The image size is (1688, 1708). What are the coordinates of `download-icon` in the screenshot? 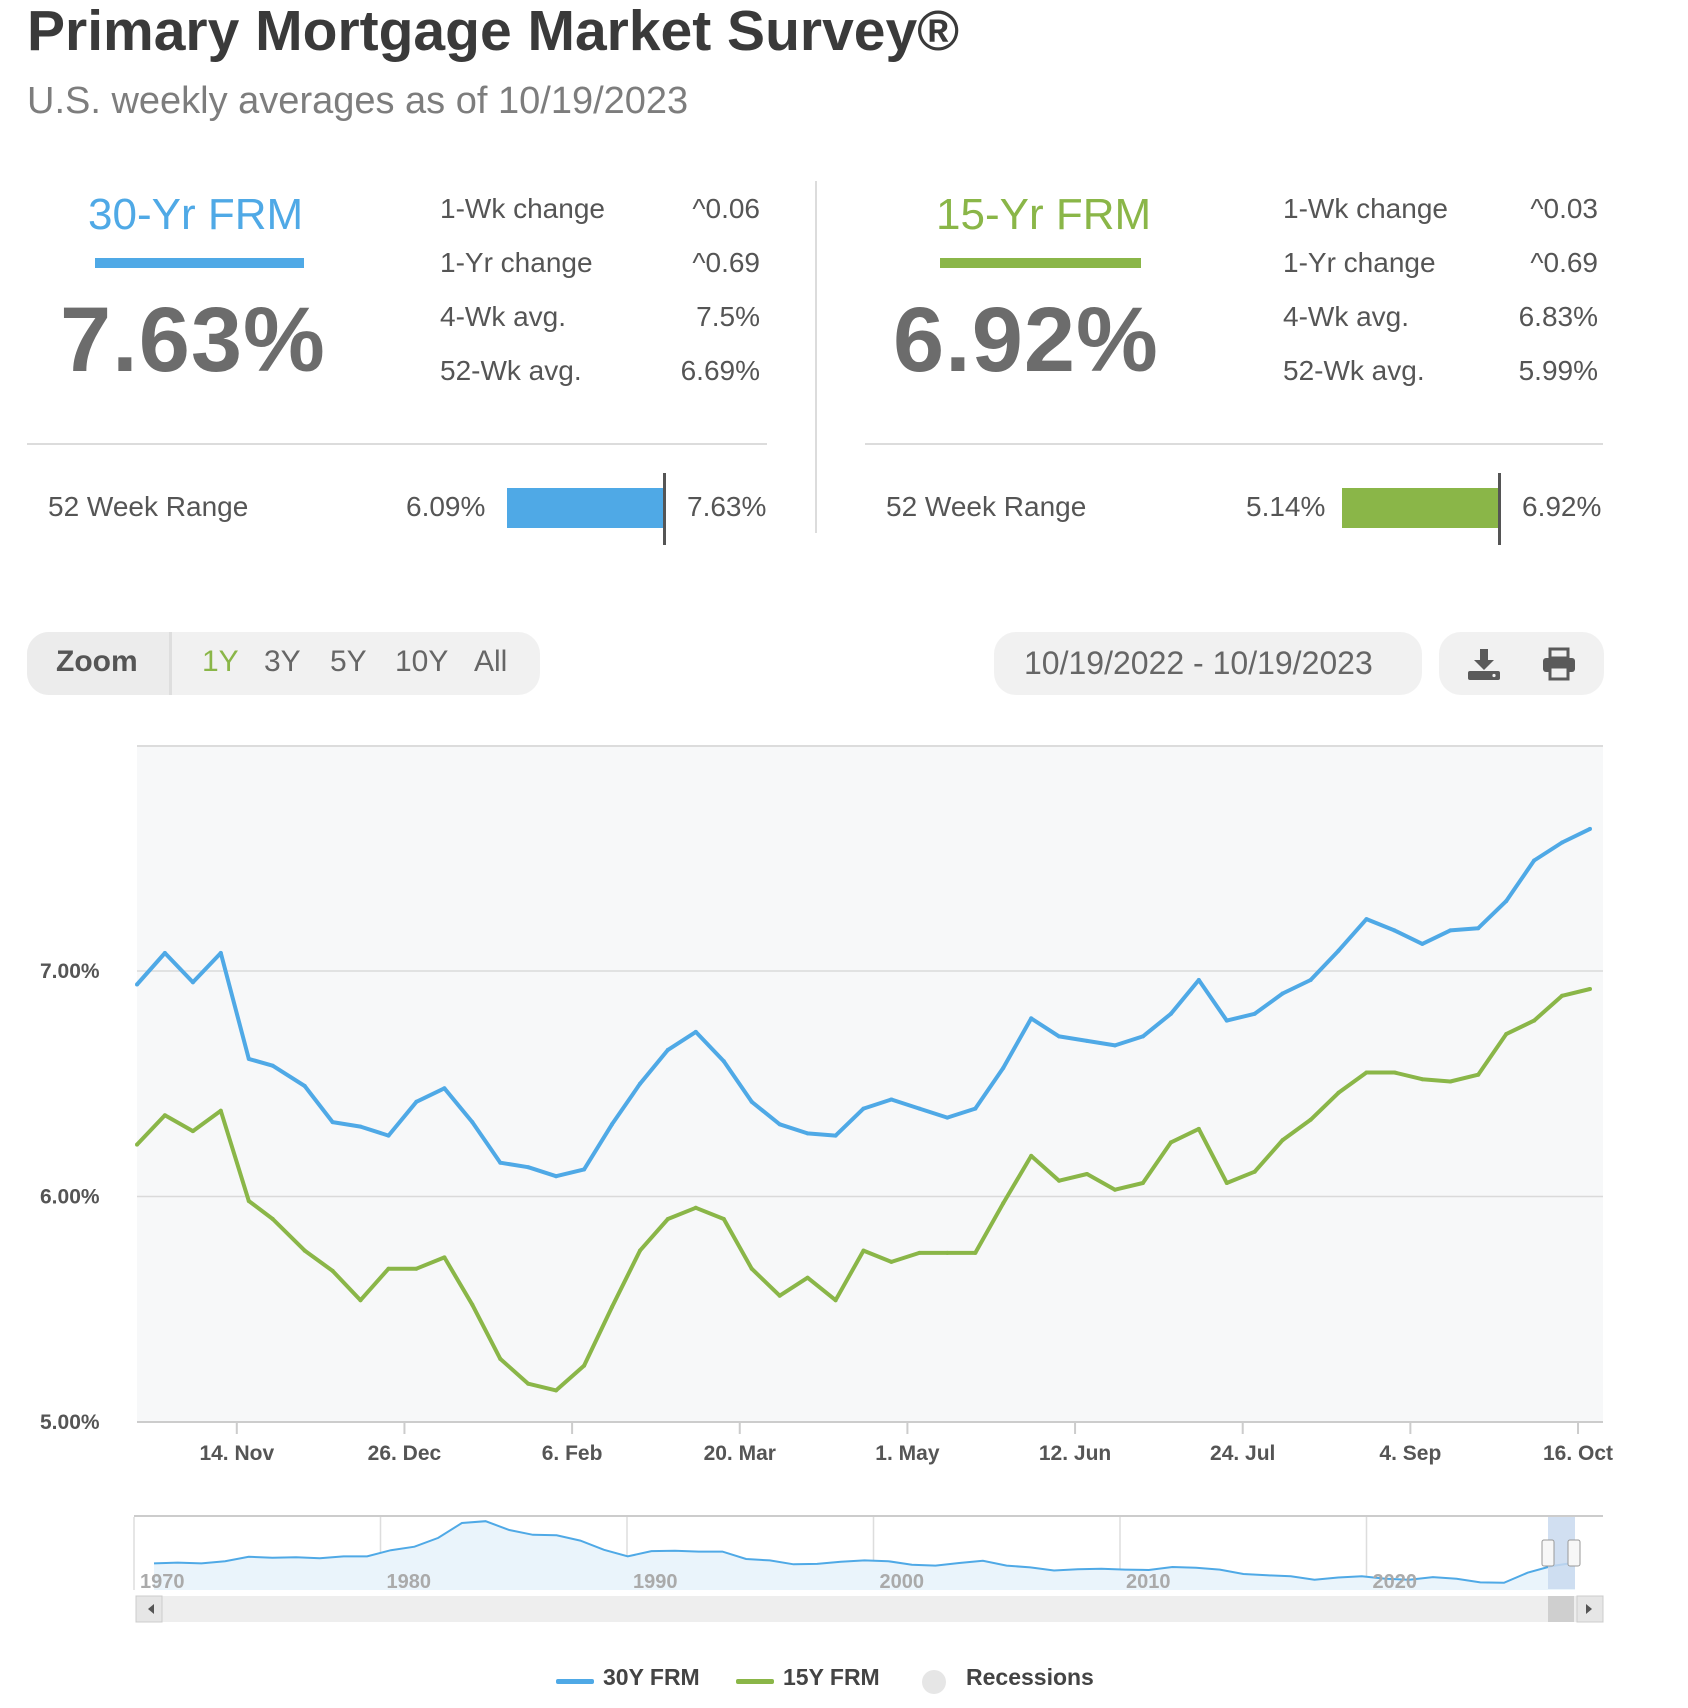 It's located at (1484, 664).